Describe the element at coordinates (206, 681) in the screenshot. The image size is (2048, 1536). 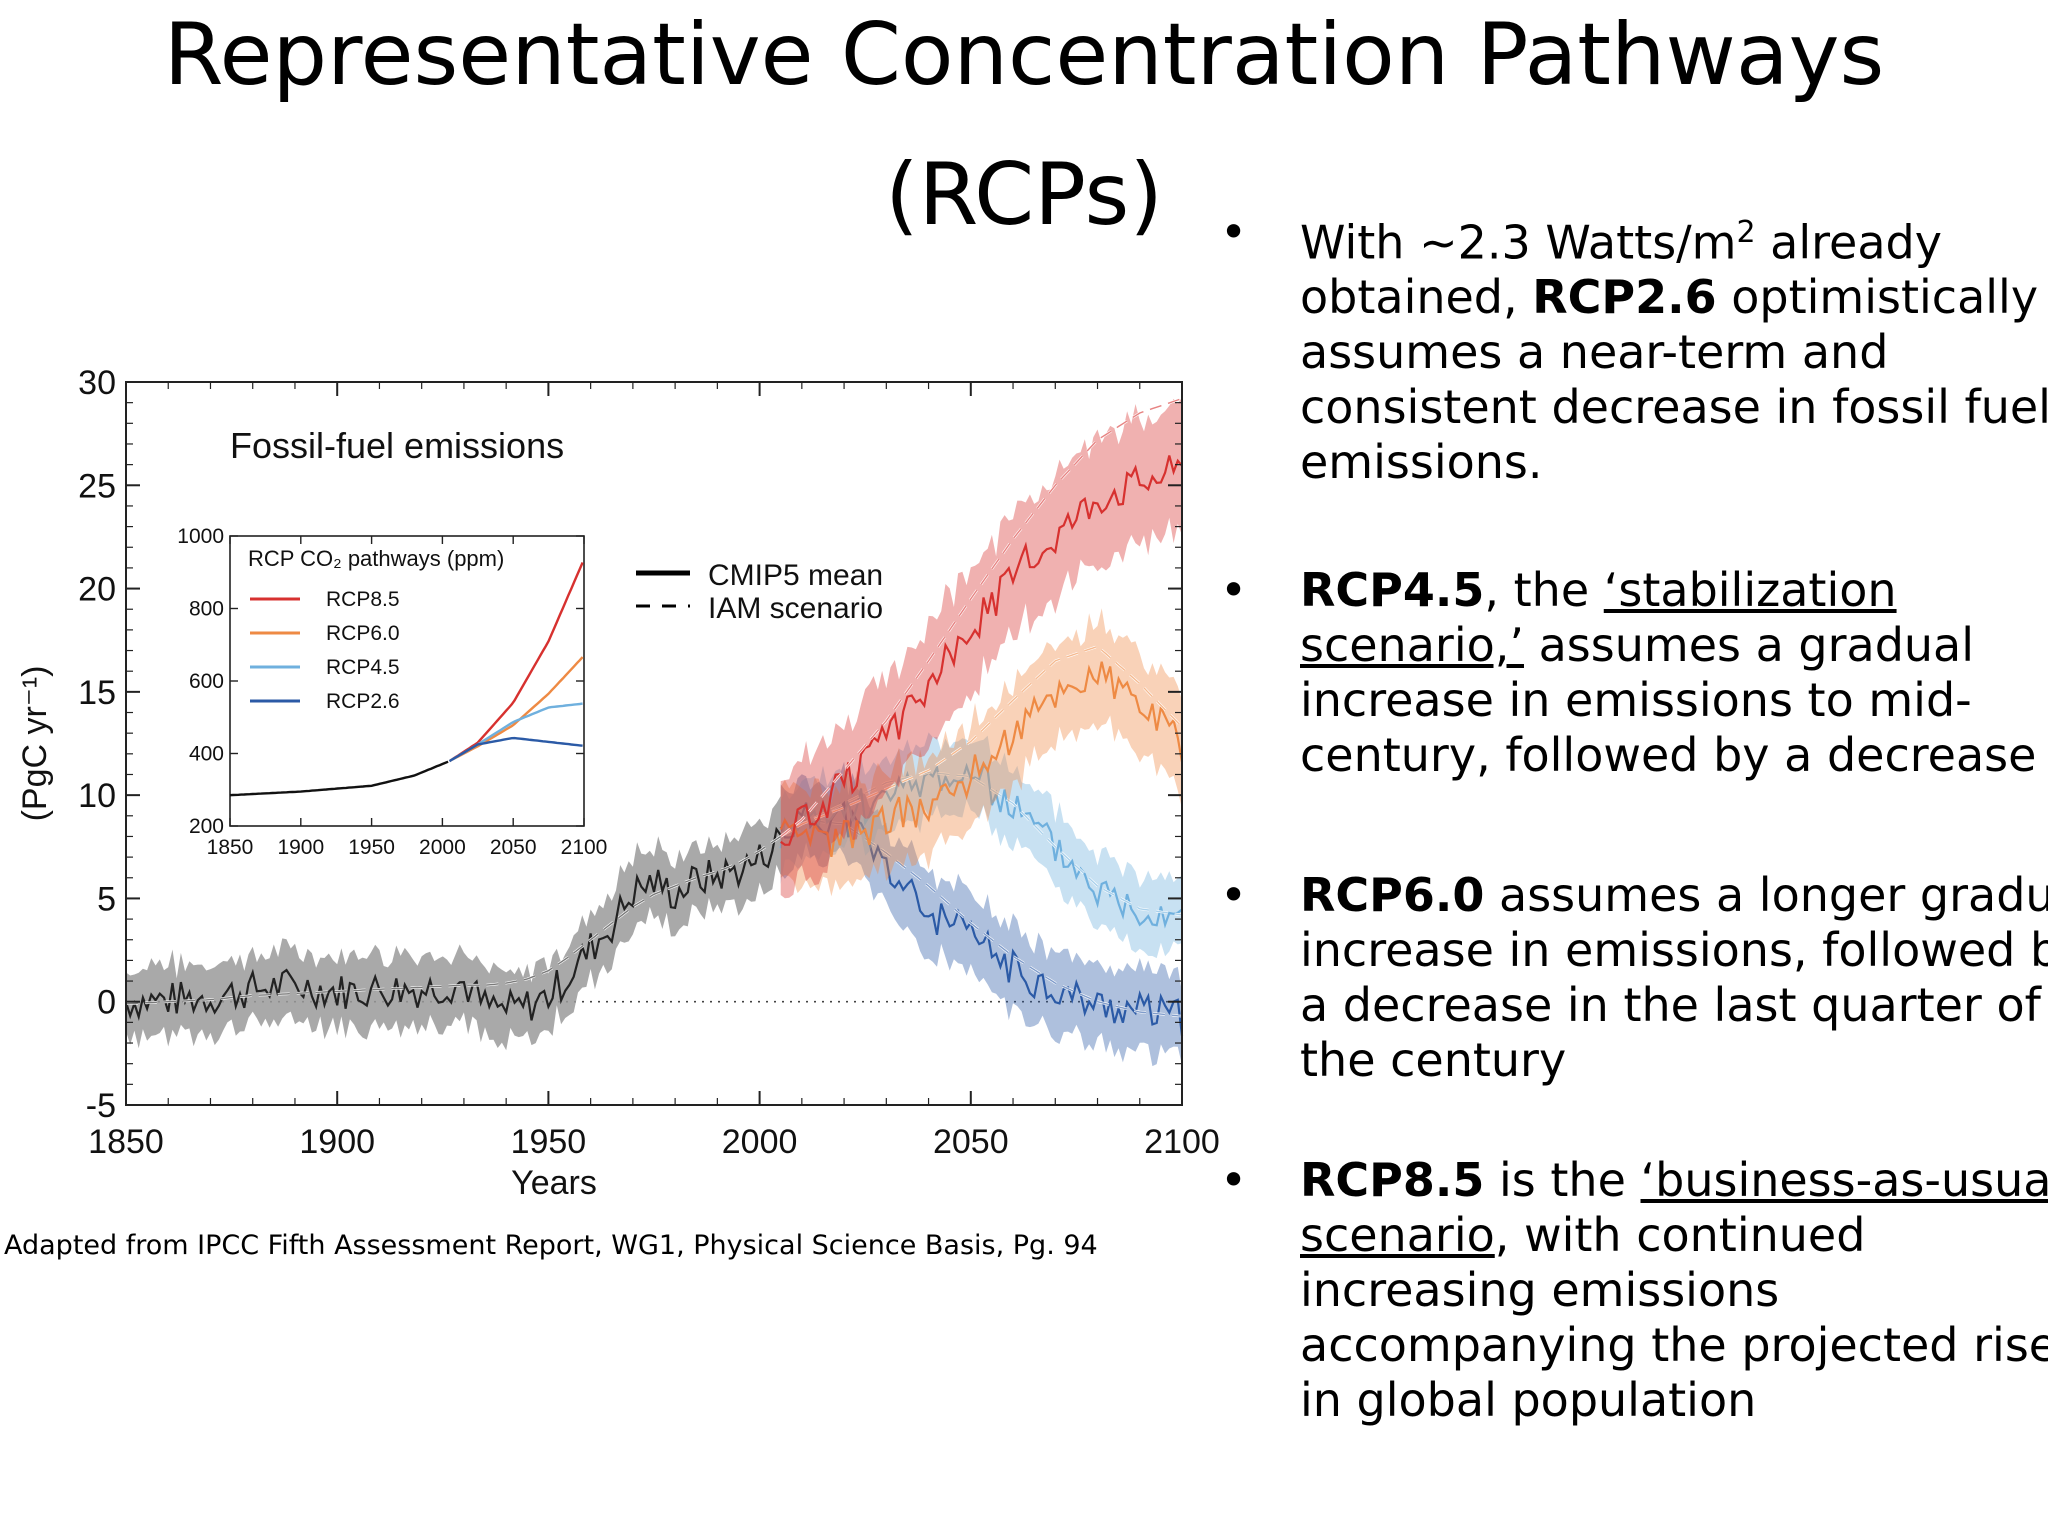
I see `inset-y-tick-label: 600` at that location.